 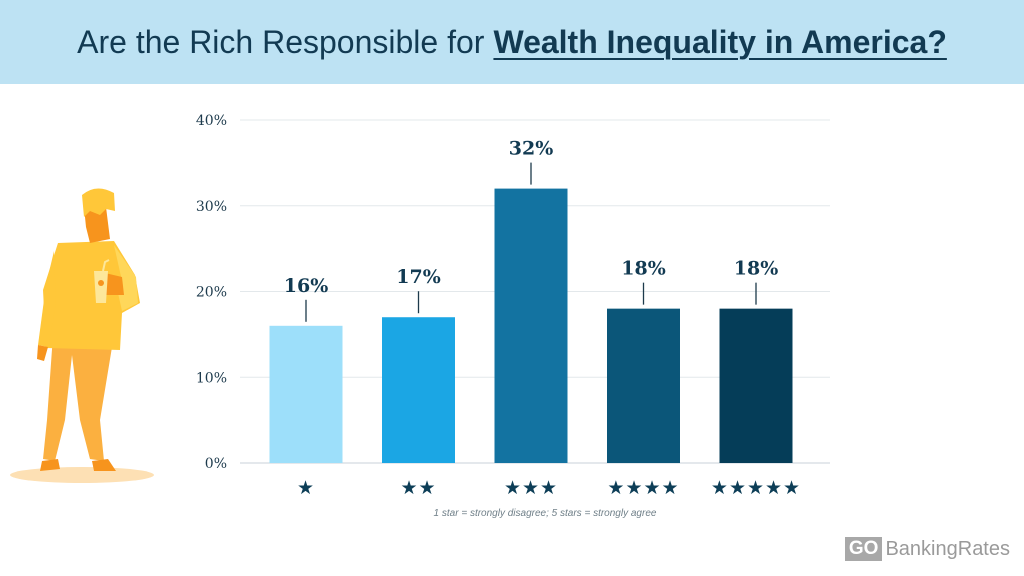 What do you see at coordinates (531, 149) in the screenshot?
I see `value-label: 32%` at bounding box center [531, 149].